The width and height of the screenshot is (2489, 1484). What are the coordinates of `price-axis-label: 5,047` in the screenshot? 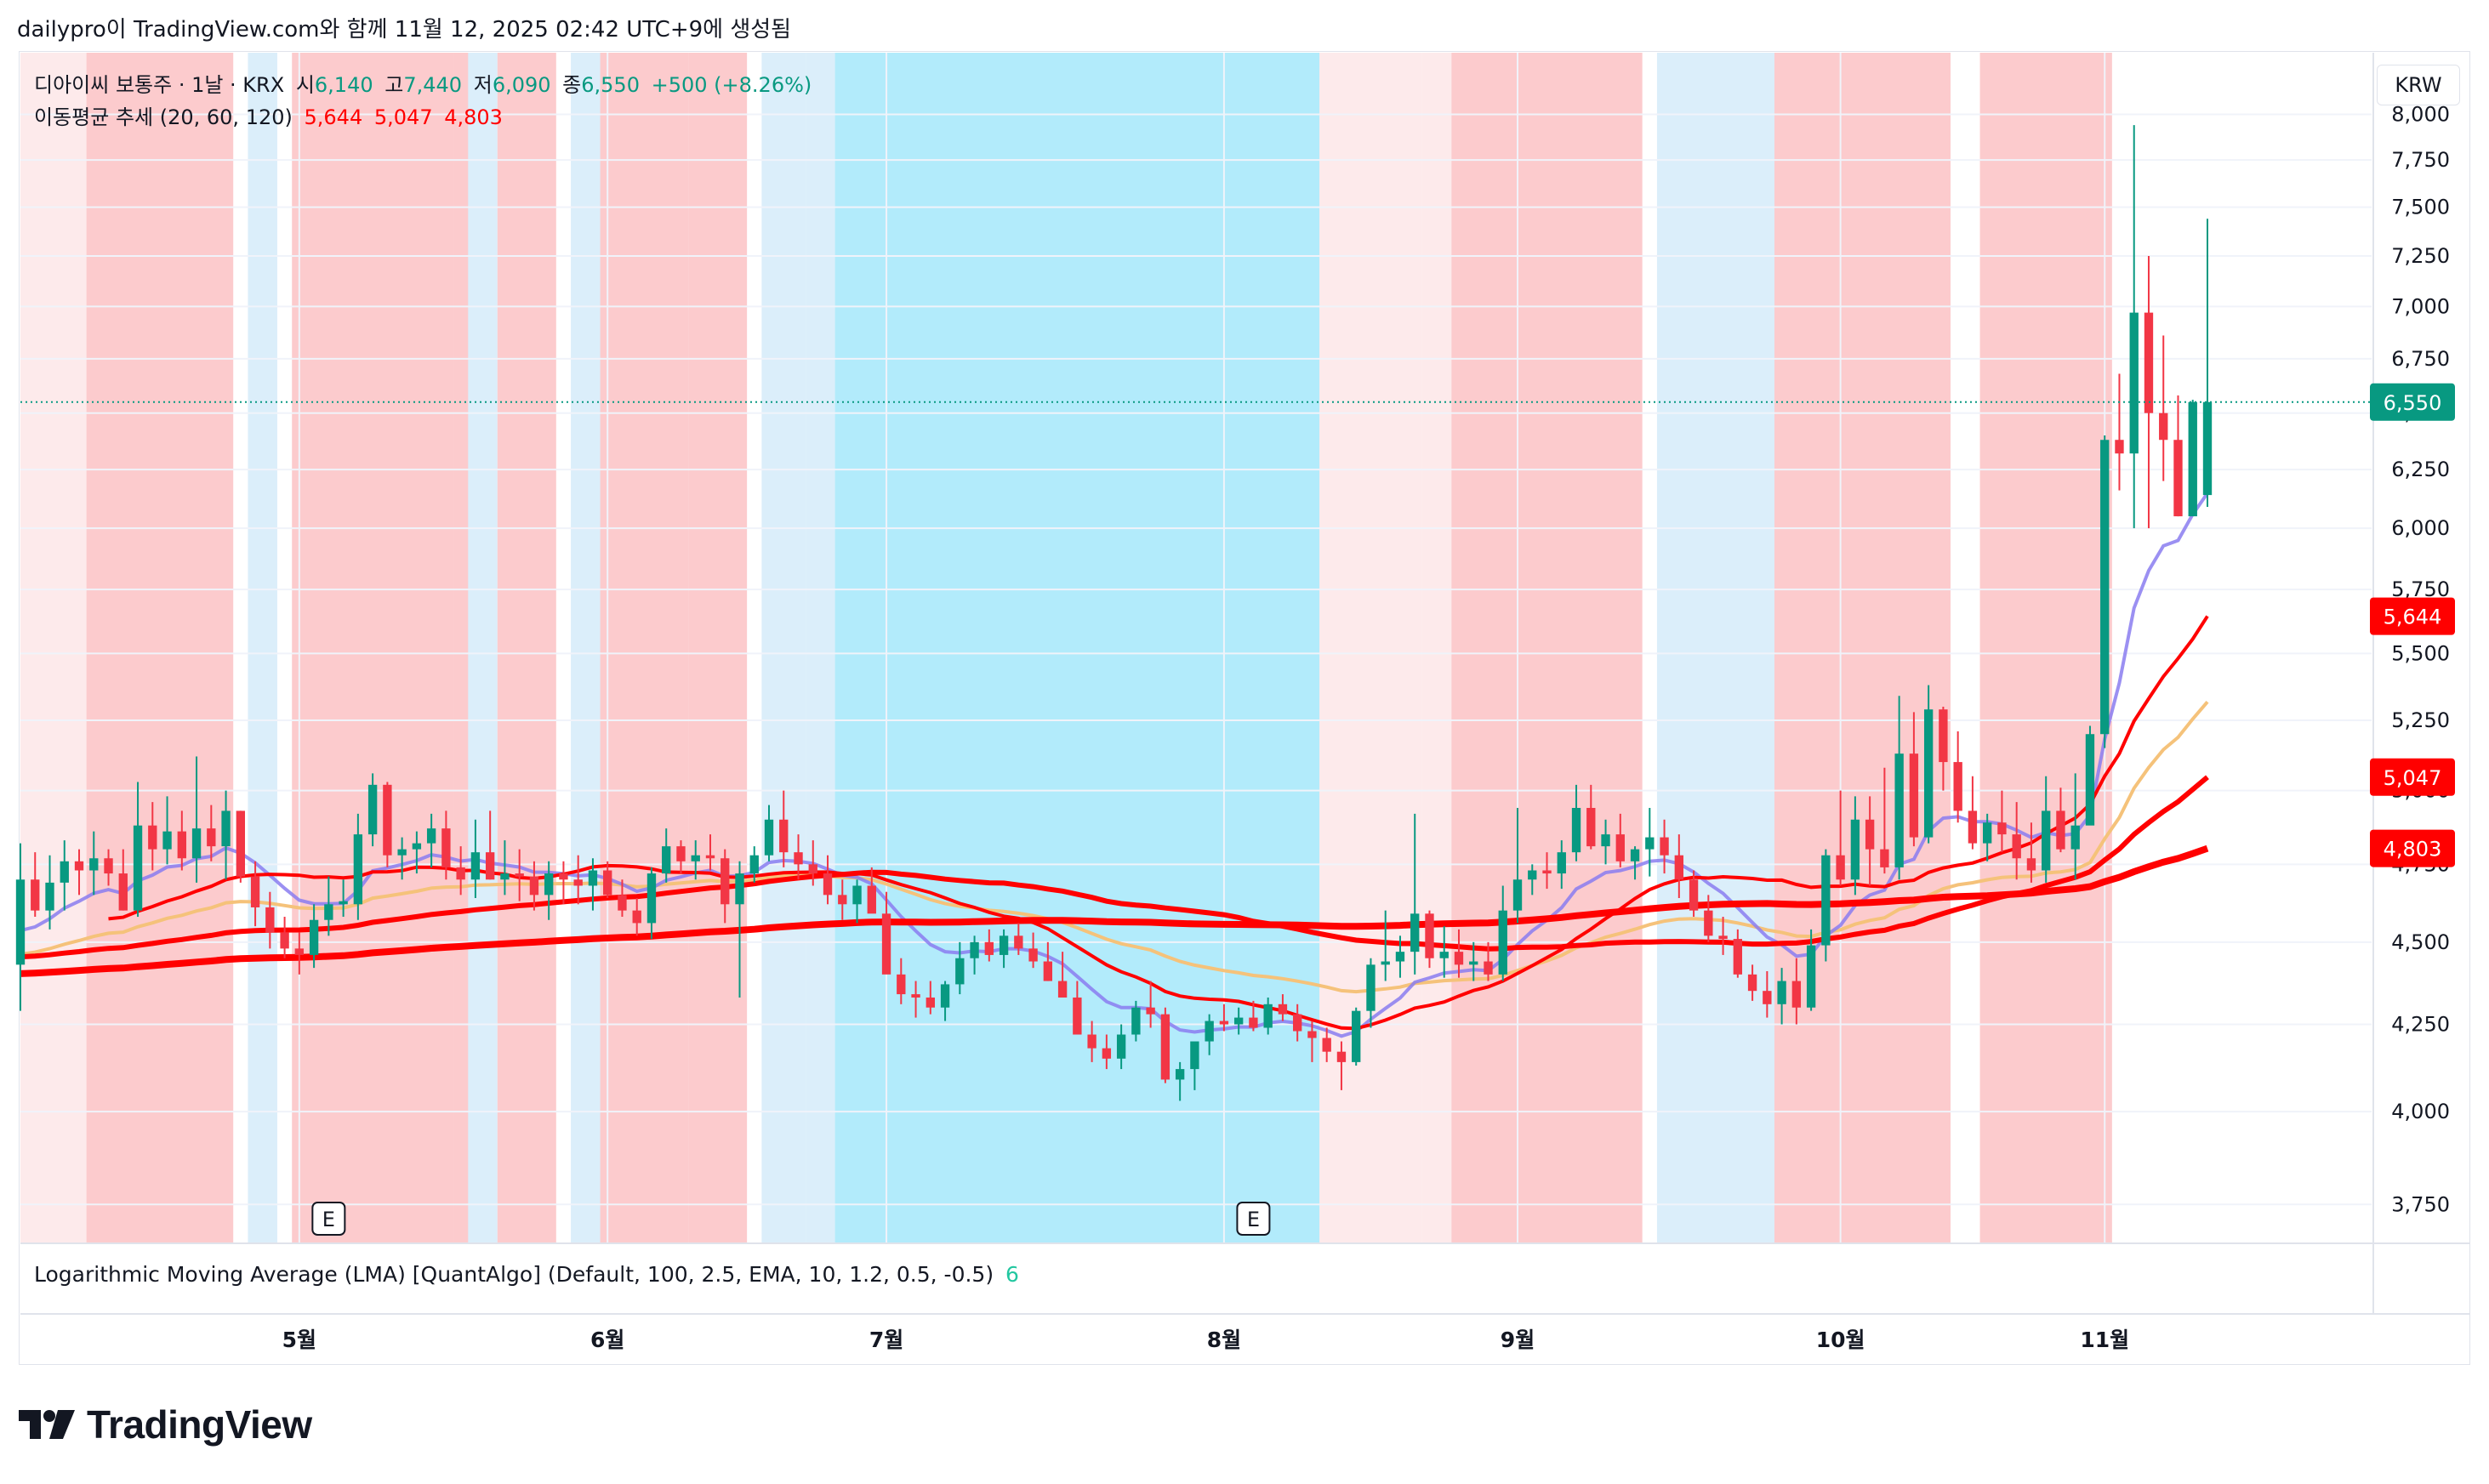 It's located at (2412, 777).